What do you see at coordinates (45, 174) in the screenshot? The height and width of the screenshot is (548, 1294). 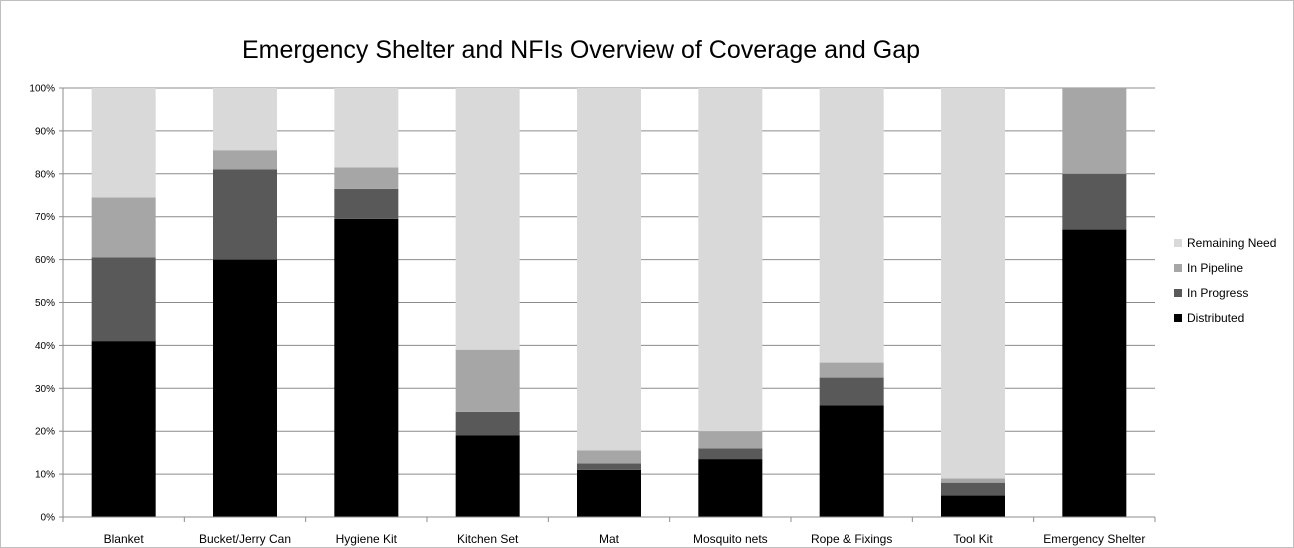 I see `y-tick-label: 80%` at bounding box center [45, 174].